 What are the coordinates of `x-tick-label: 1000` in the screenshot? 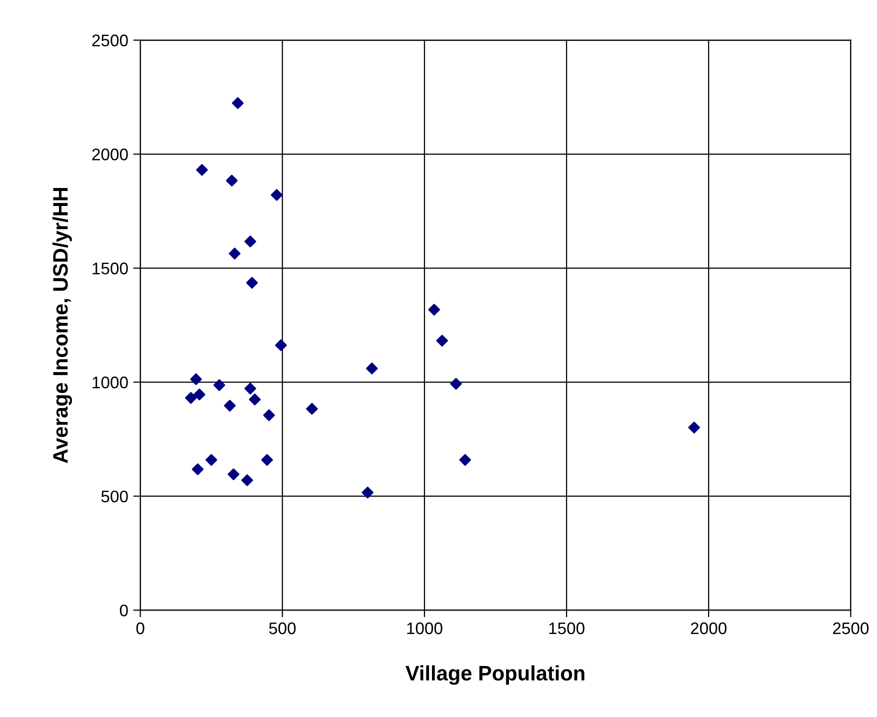 It's located at (424, 628).